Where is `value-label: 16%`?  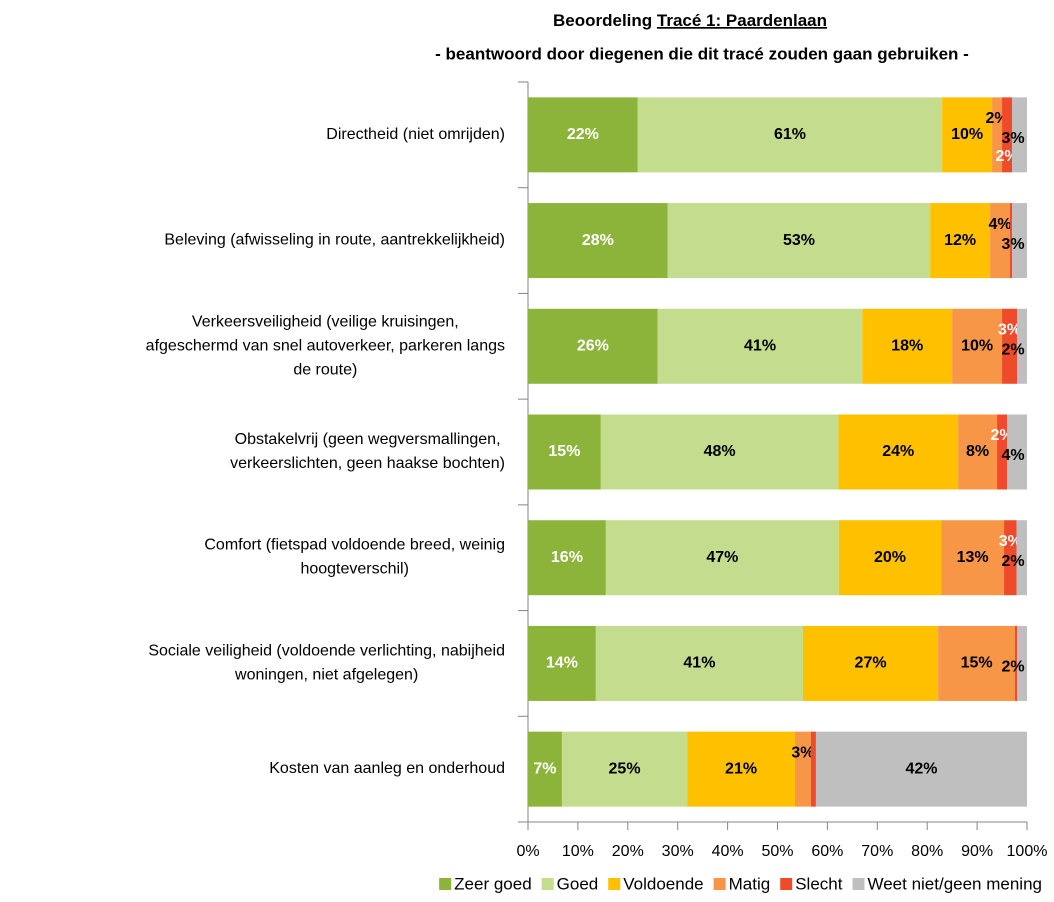
value-label: 16% is located at coordinates (567, 557).